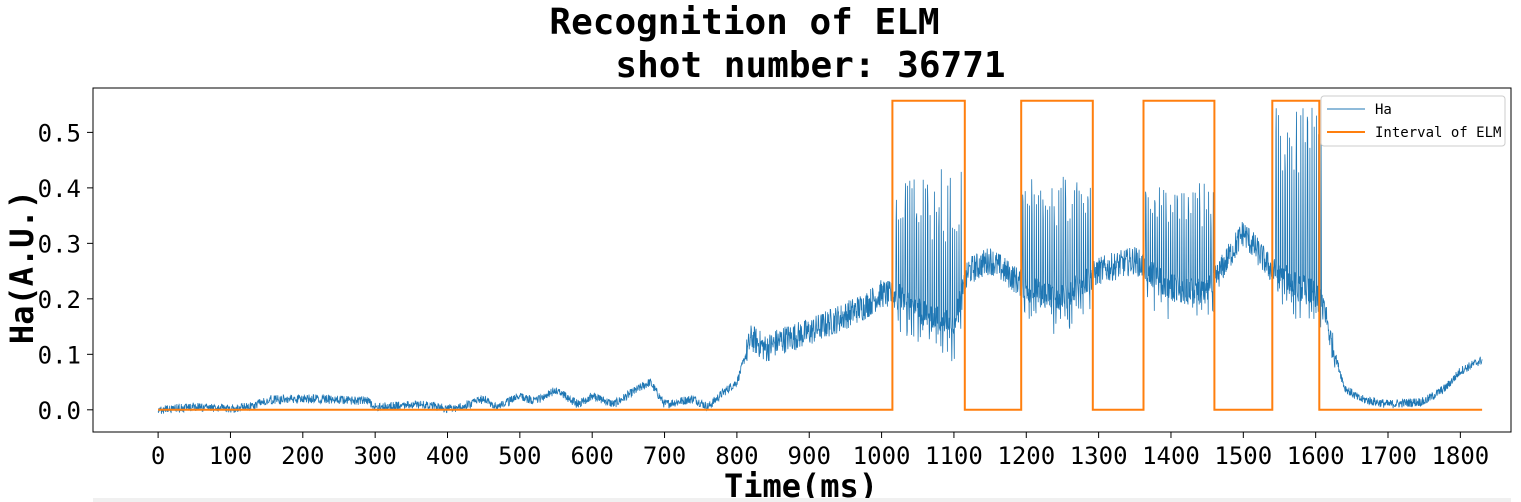 The height and width of the screenshot is (502, 1521). What do you see at coordinates (230, 456) in the screenshot?
I see `x-tick-label: 100` at bounding box center [230, 456].